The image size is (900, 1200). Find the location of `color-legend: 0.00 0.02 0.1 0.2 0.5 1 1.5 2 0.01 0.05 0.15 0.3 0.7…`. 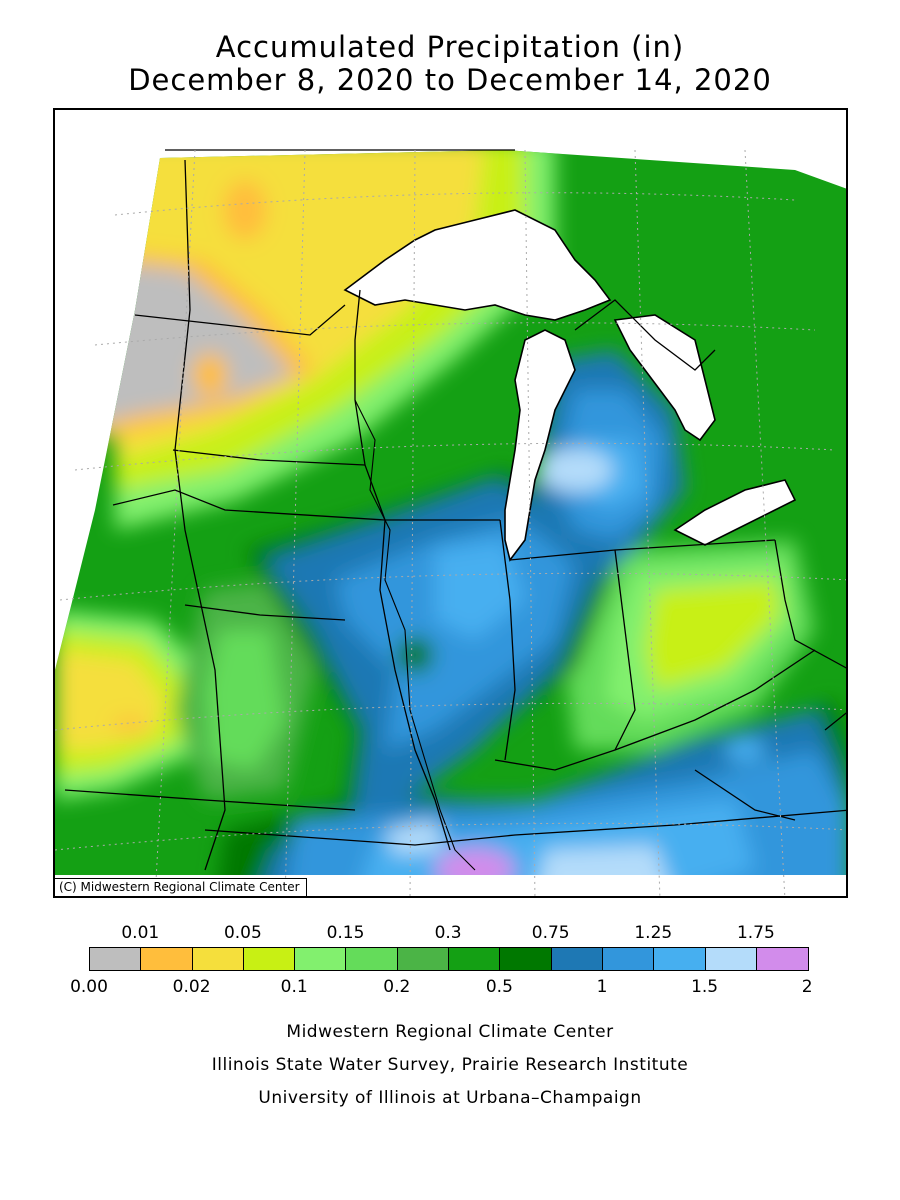

color-legend: 0.00 0.02 0.1 0.2 0.5 1 1.5 2 0.01 0.05 0.15 0.3 0.7… is located at coordinates (450, 965).